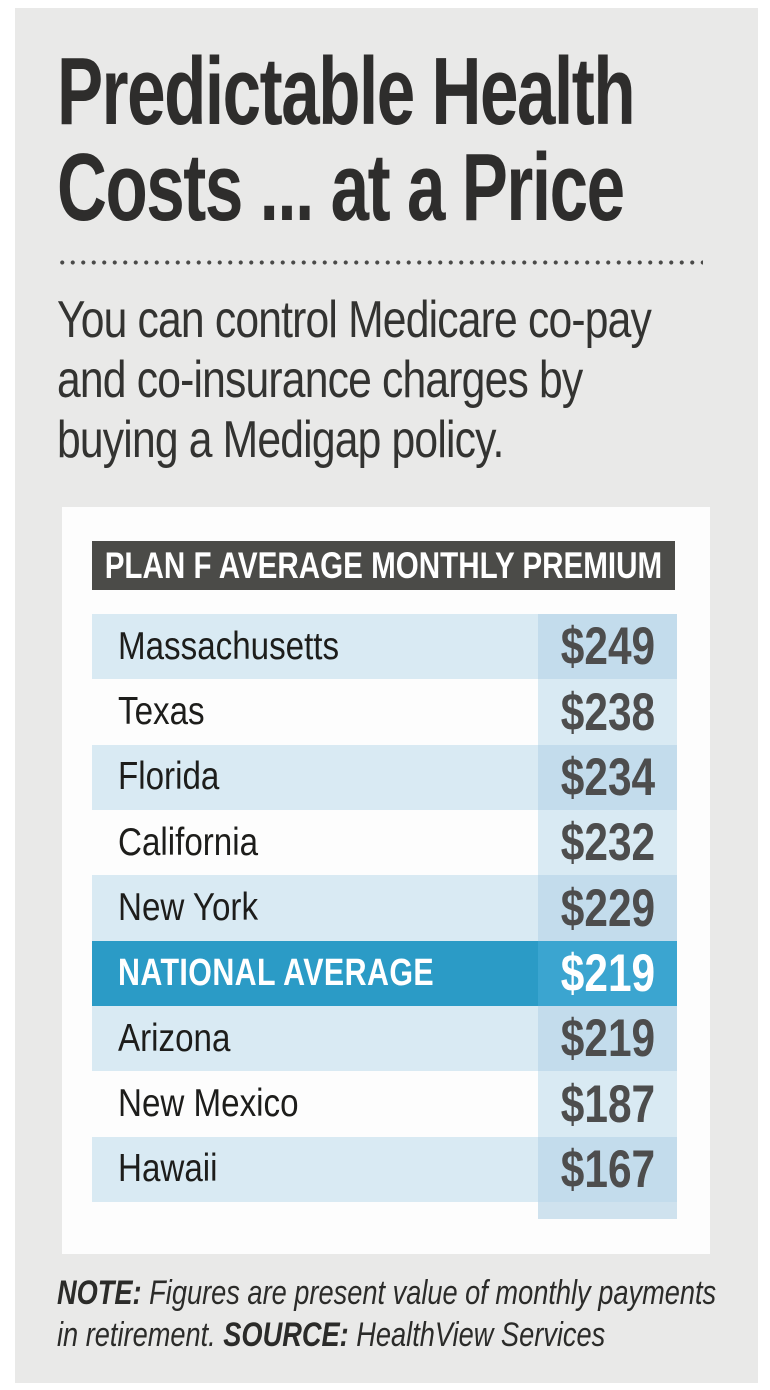 This screenshot has width=770, height=1390. I want to click on premium-value-cell: $249, so click(607, 647).